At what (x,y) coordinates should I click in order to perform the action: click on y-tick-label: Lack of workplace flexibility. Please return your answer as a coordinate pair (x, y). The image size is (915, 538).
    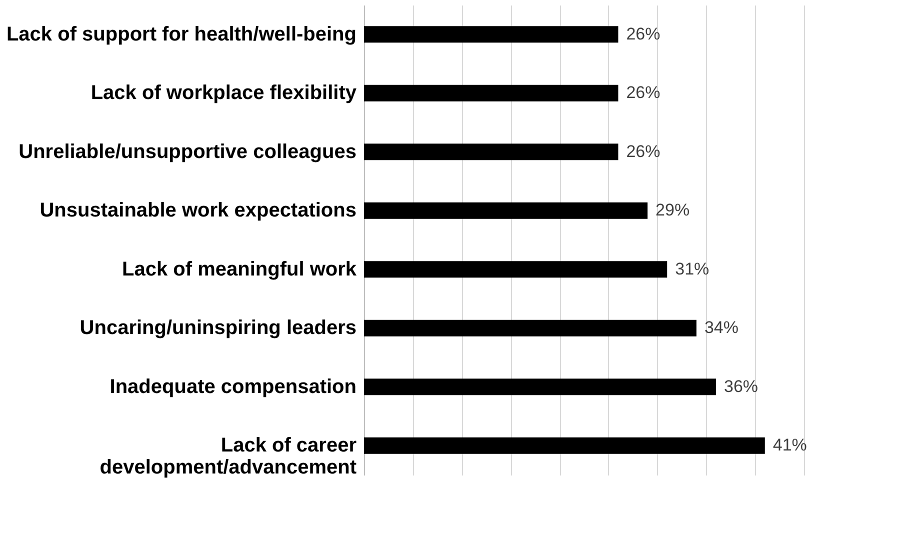
    Looking at the image, I should click on (224, 93).